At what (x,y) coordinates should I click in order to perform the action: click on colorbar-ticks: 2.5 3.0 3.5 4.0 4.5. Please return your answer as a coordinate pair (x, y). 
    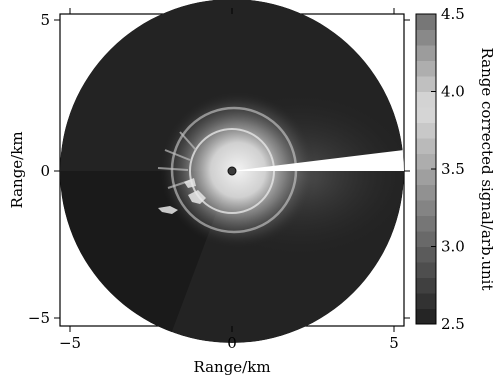
    Looking at the image, I should click on (448, 169).